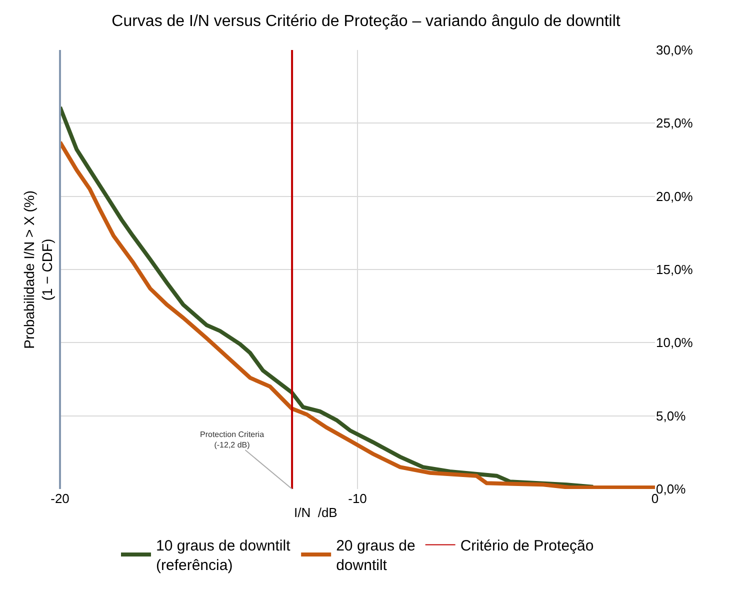  Describe the element at coordinates (675, 196) in the screenshot. I see `y-tick-label: 20,0%` at that location.